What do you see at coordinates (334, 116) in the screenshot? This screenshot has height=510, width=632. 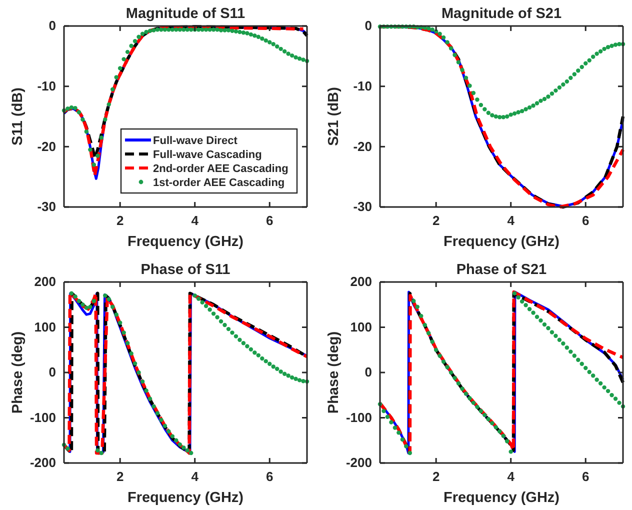 I see `y-axis-title: S21 (dB)` at bounding box center [334, 116].